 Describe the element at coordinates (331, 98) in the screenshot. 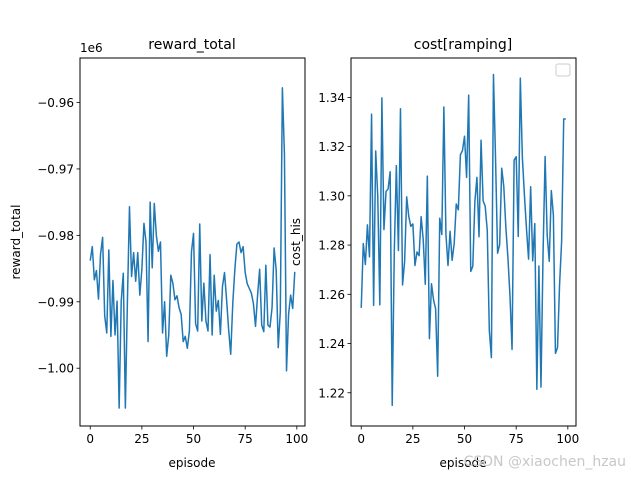

I see `cost-ramping-ytick-label: 1.34` at that location.